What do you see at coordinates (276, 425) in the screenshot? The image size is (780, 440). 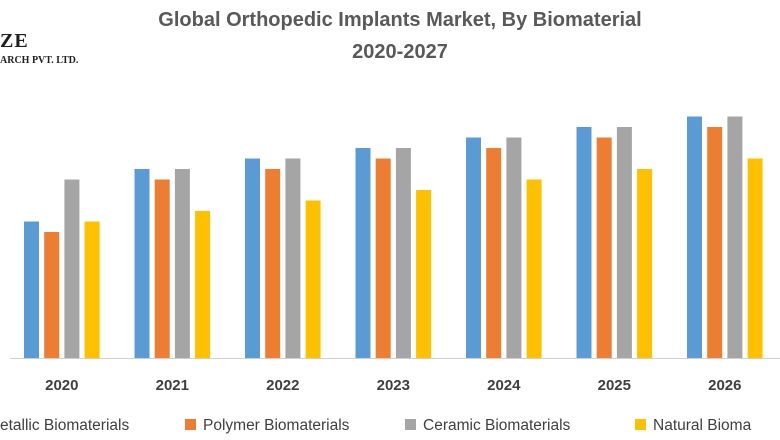 I see `legend-label-series-2: Polymer Biomaterials` at bounding box center [276, 425].